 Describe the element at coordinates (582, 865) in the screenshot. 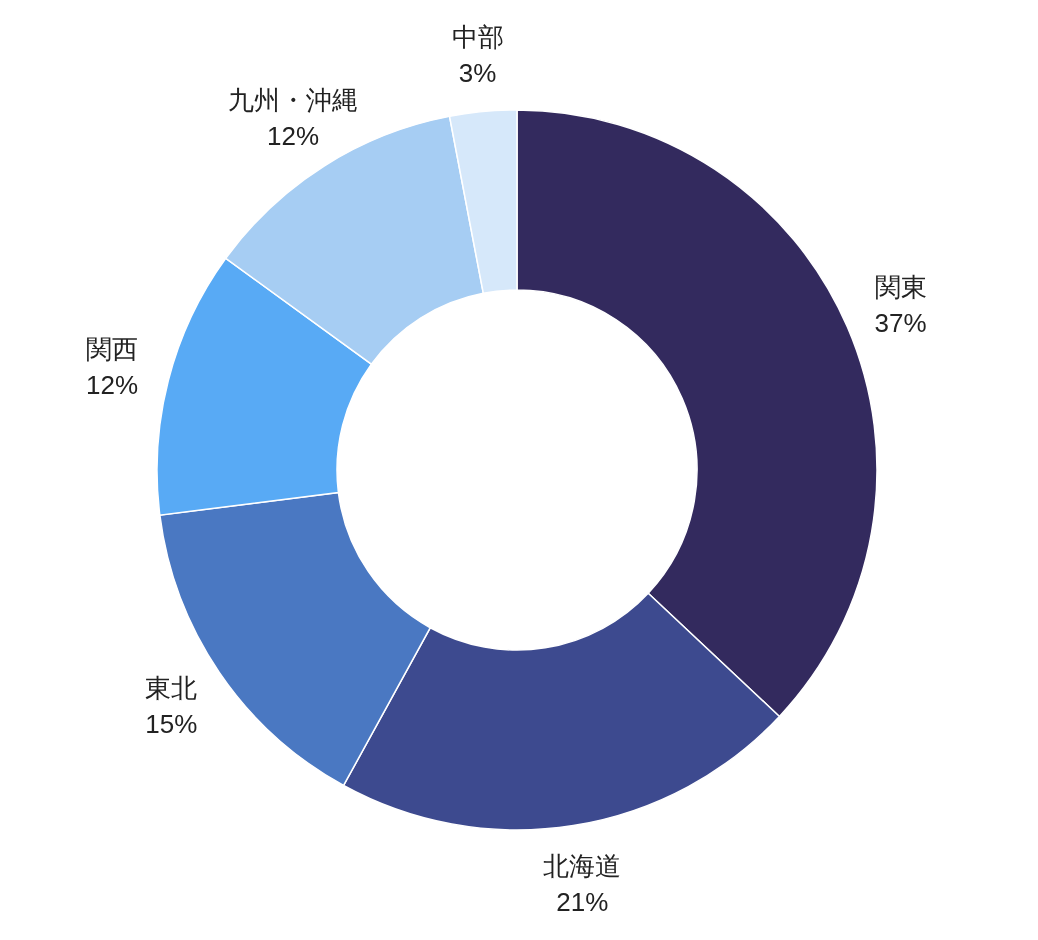

I see `slice-label: 北海道` at that location.